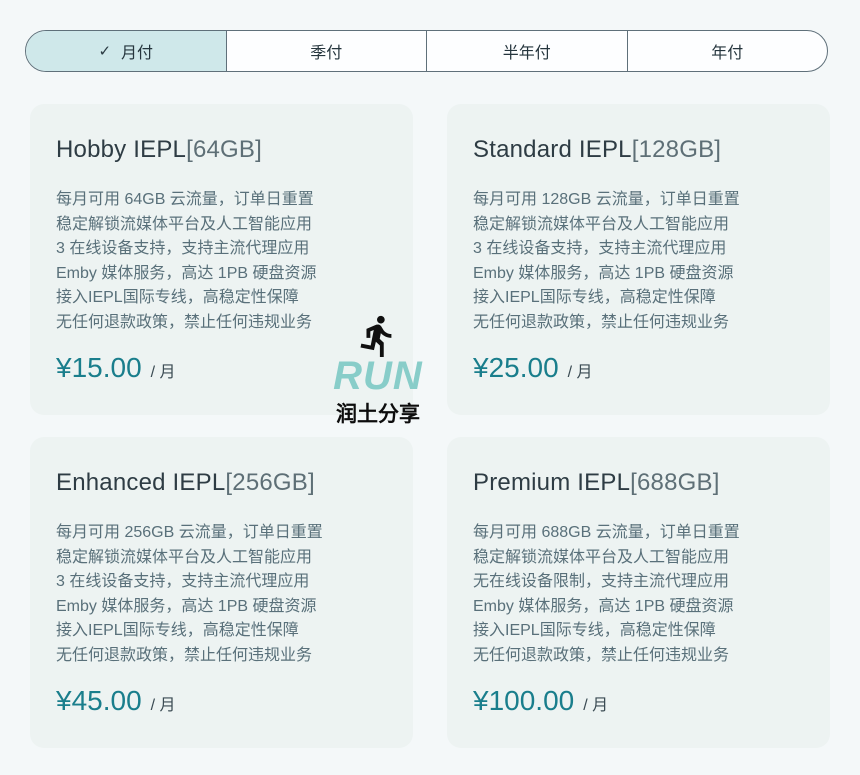  I want to click on plan-price: ¥45.00, so click(99, 700).